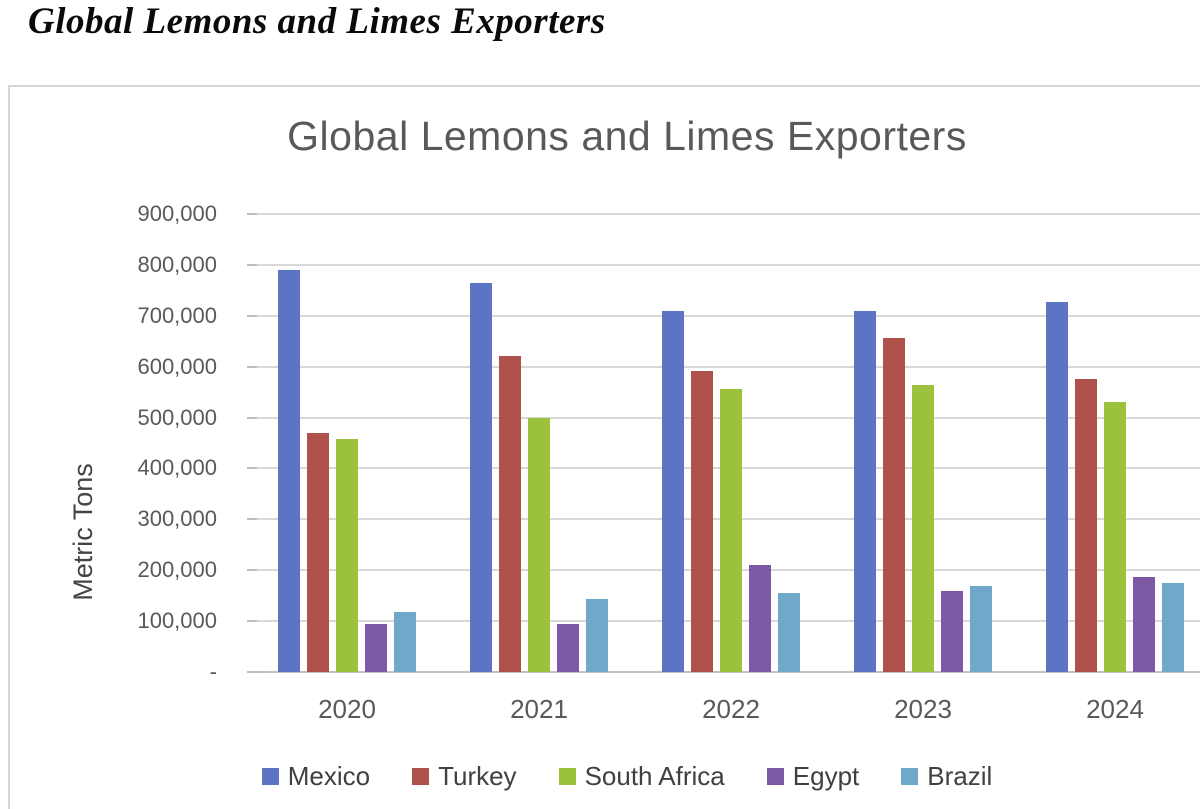 This screenshot has height=809, width=1200. I want to click on bar-brazil-2021, so click(597, 635).